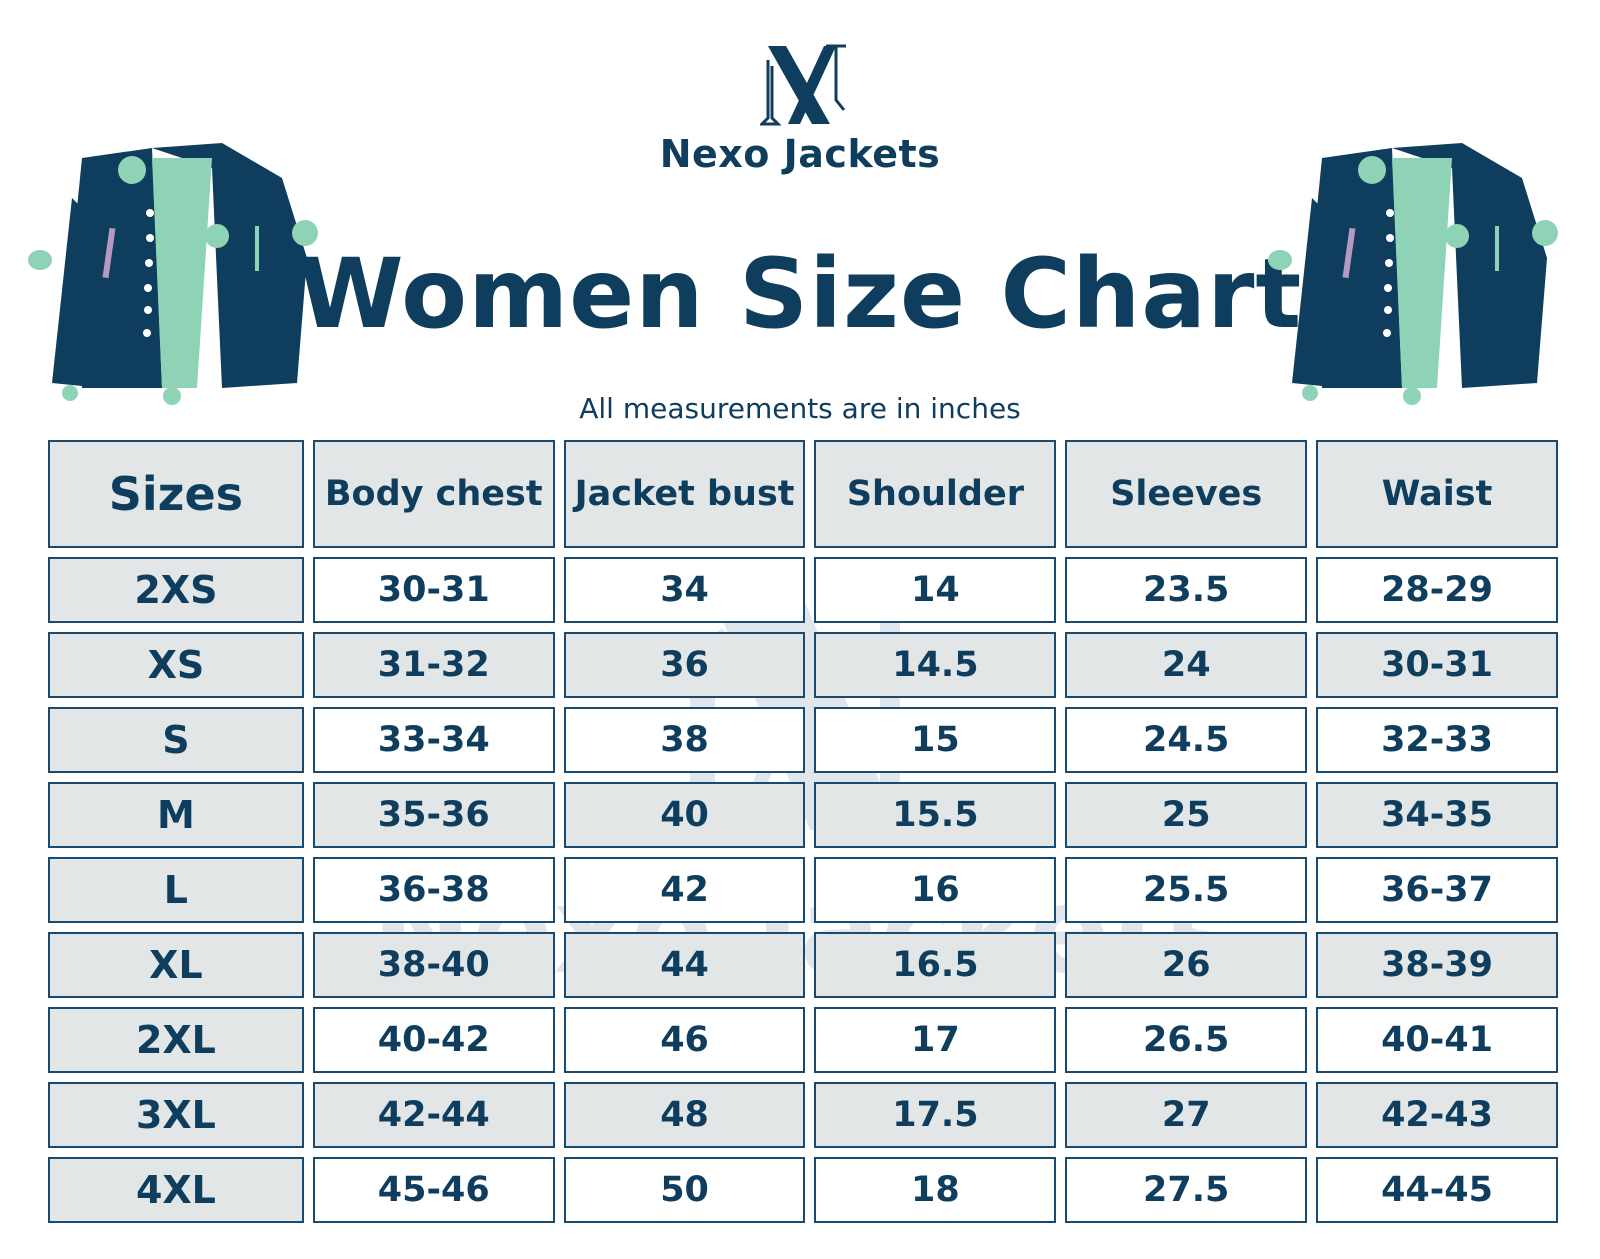 The height and width of the screenshot is (1259, 1600). What do you see at coordinates (176, 740) in the screenshot?
I see `cell-size: S` at bounding box center [176, 740].